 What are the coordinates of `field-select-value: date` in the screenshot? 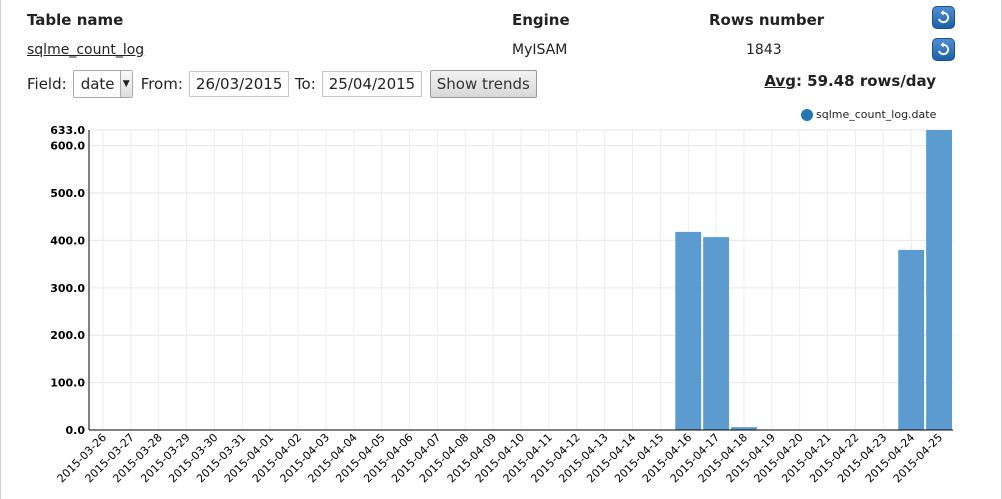 It's located at (97, 84).